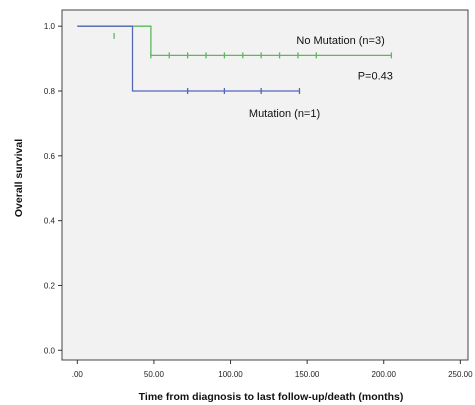  Describe the element at coordinates (230, 374) in the screenshot. I see `x-tick-label: 100.00` at that location.